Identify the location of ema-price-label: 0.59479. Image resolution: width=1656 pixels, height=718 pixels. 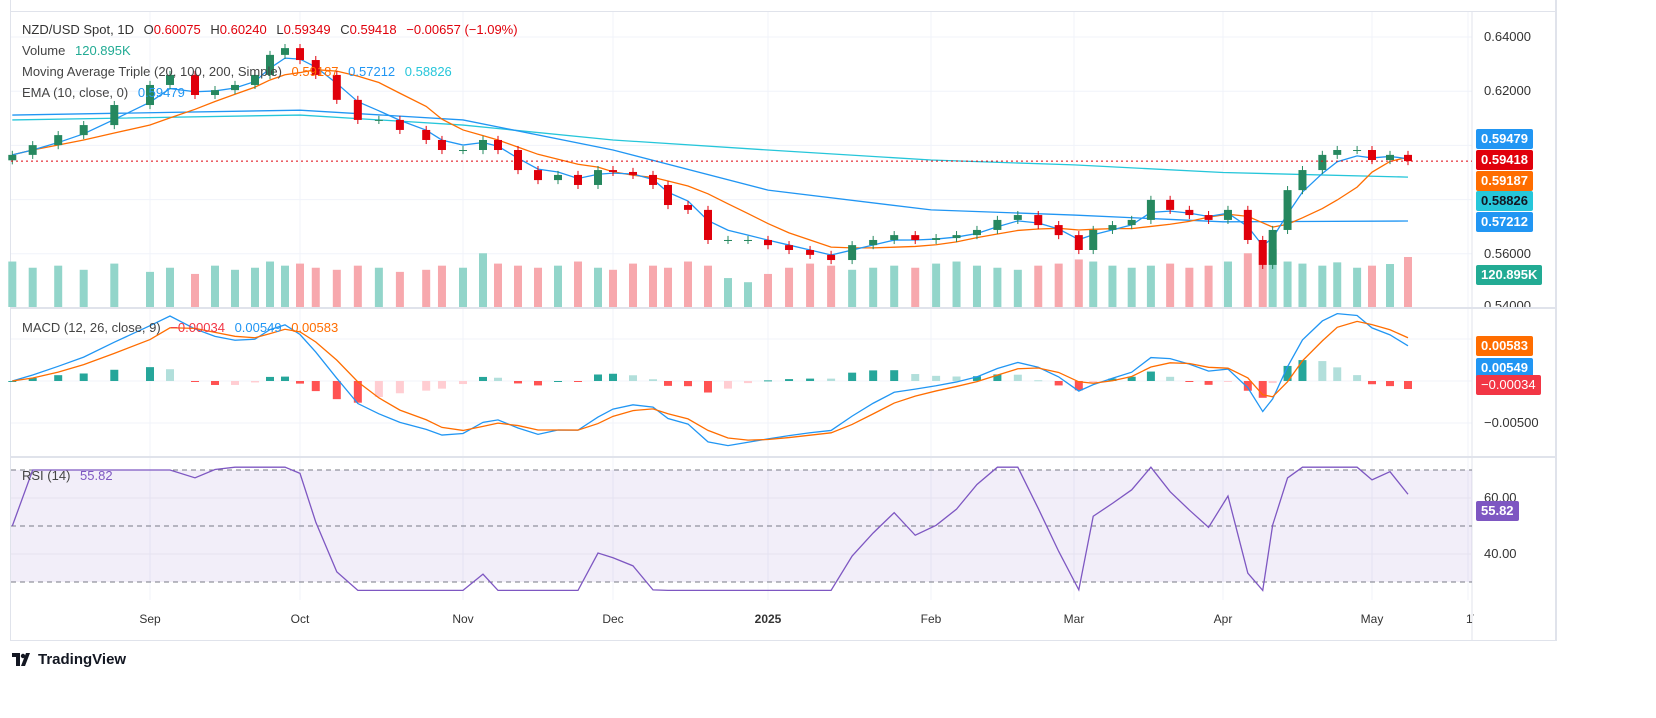
(1504, 139).